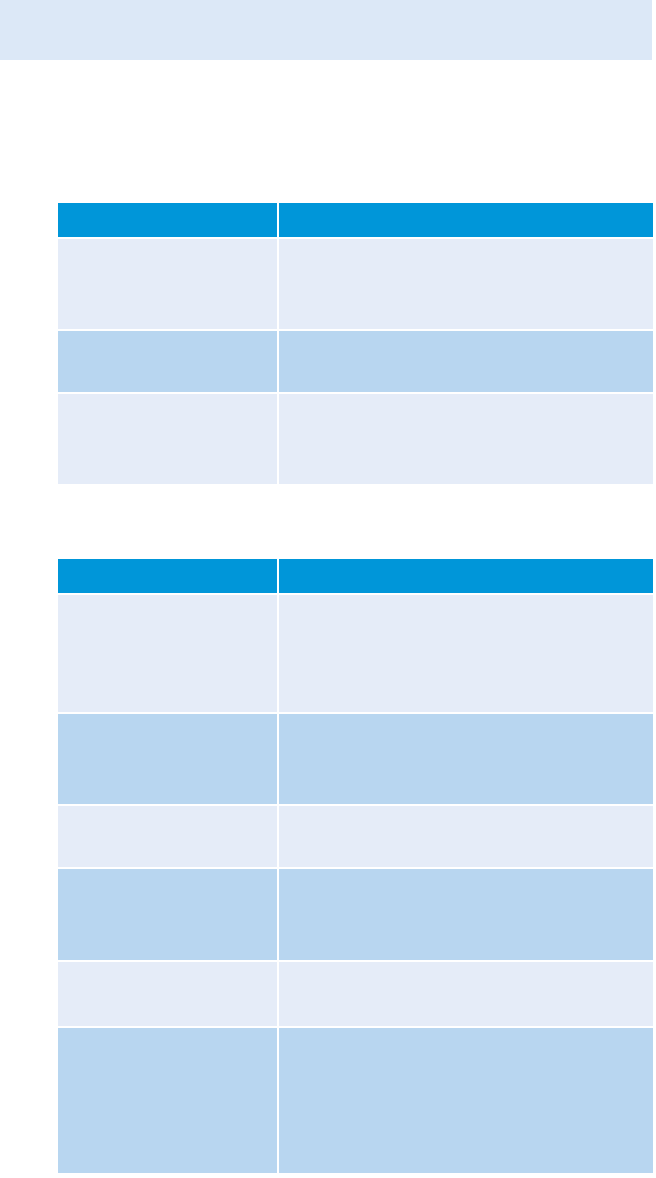 The width and height of the screenshot is (656, 1178). What do you see at coordinates (326, 30) in the screenshot?
I see `top-banner` at bounding box center [326, 30].